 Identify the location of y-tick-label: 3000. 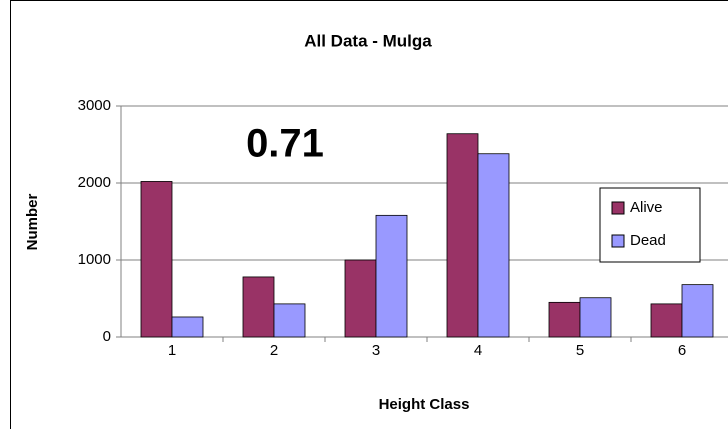
(94, 105).